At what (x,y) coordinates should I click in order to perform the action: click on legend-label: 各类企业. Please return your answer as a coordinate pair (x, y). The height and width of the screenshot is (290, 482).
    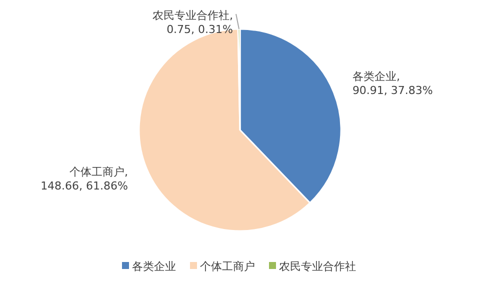
    Looking at the image, I should click on (154, 266).